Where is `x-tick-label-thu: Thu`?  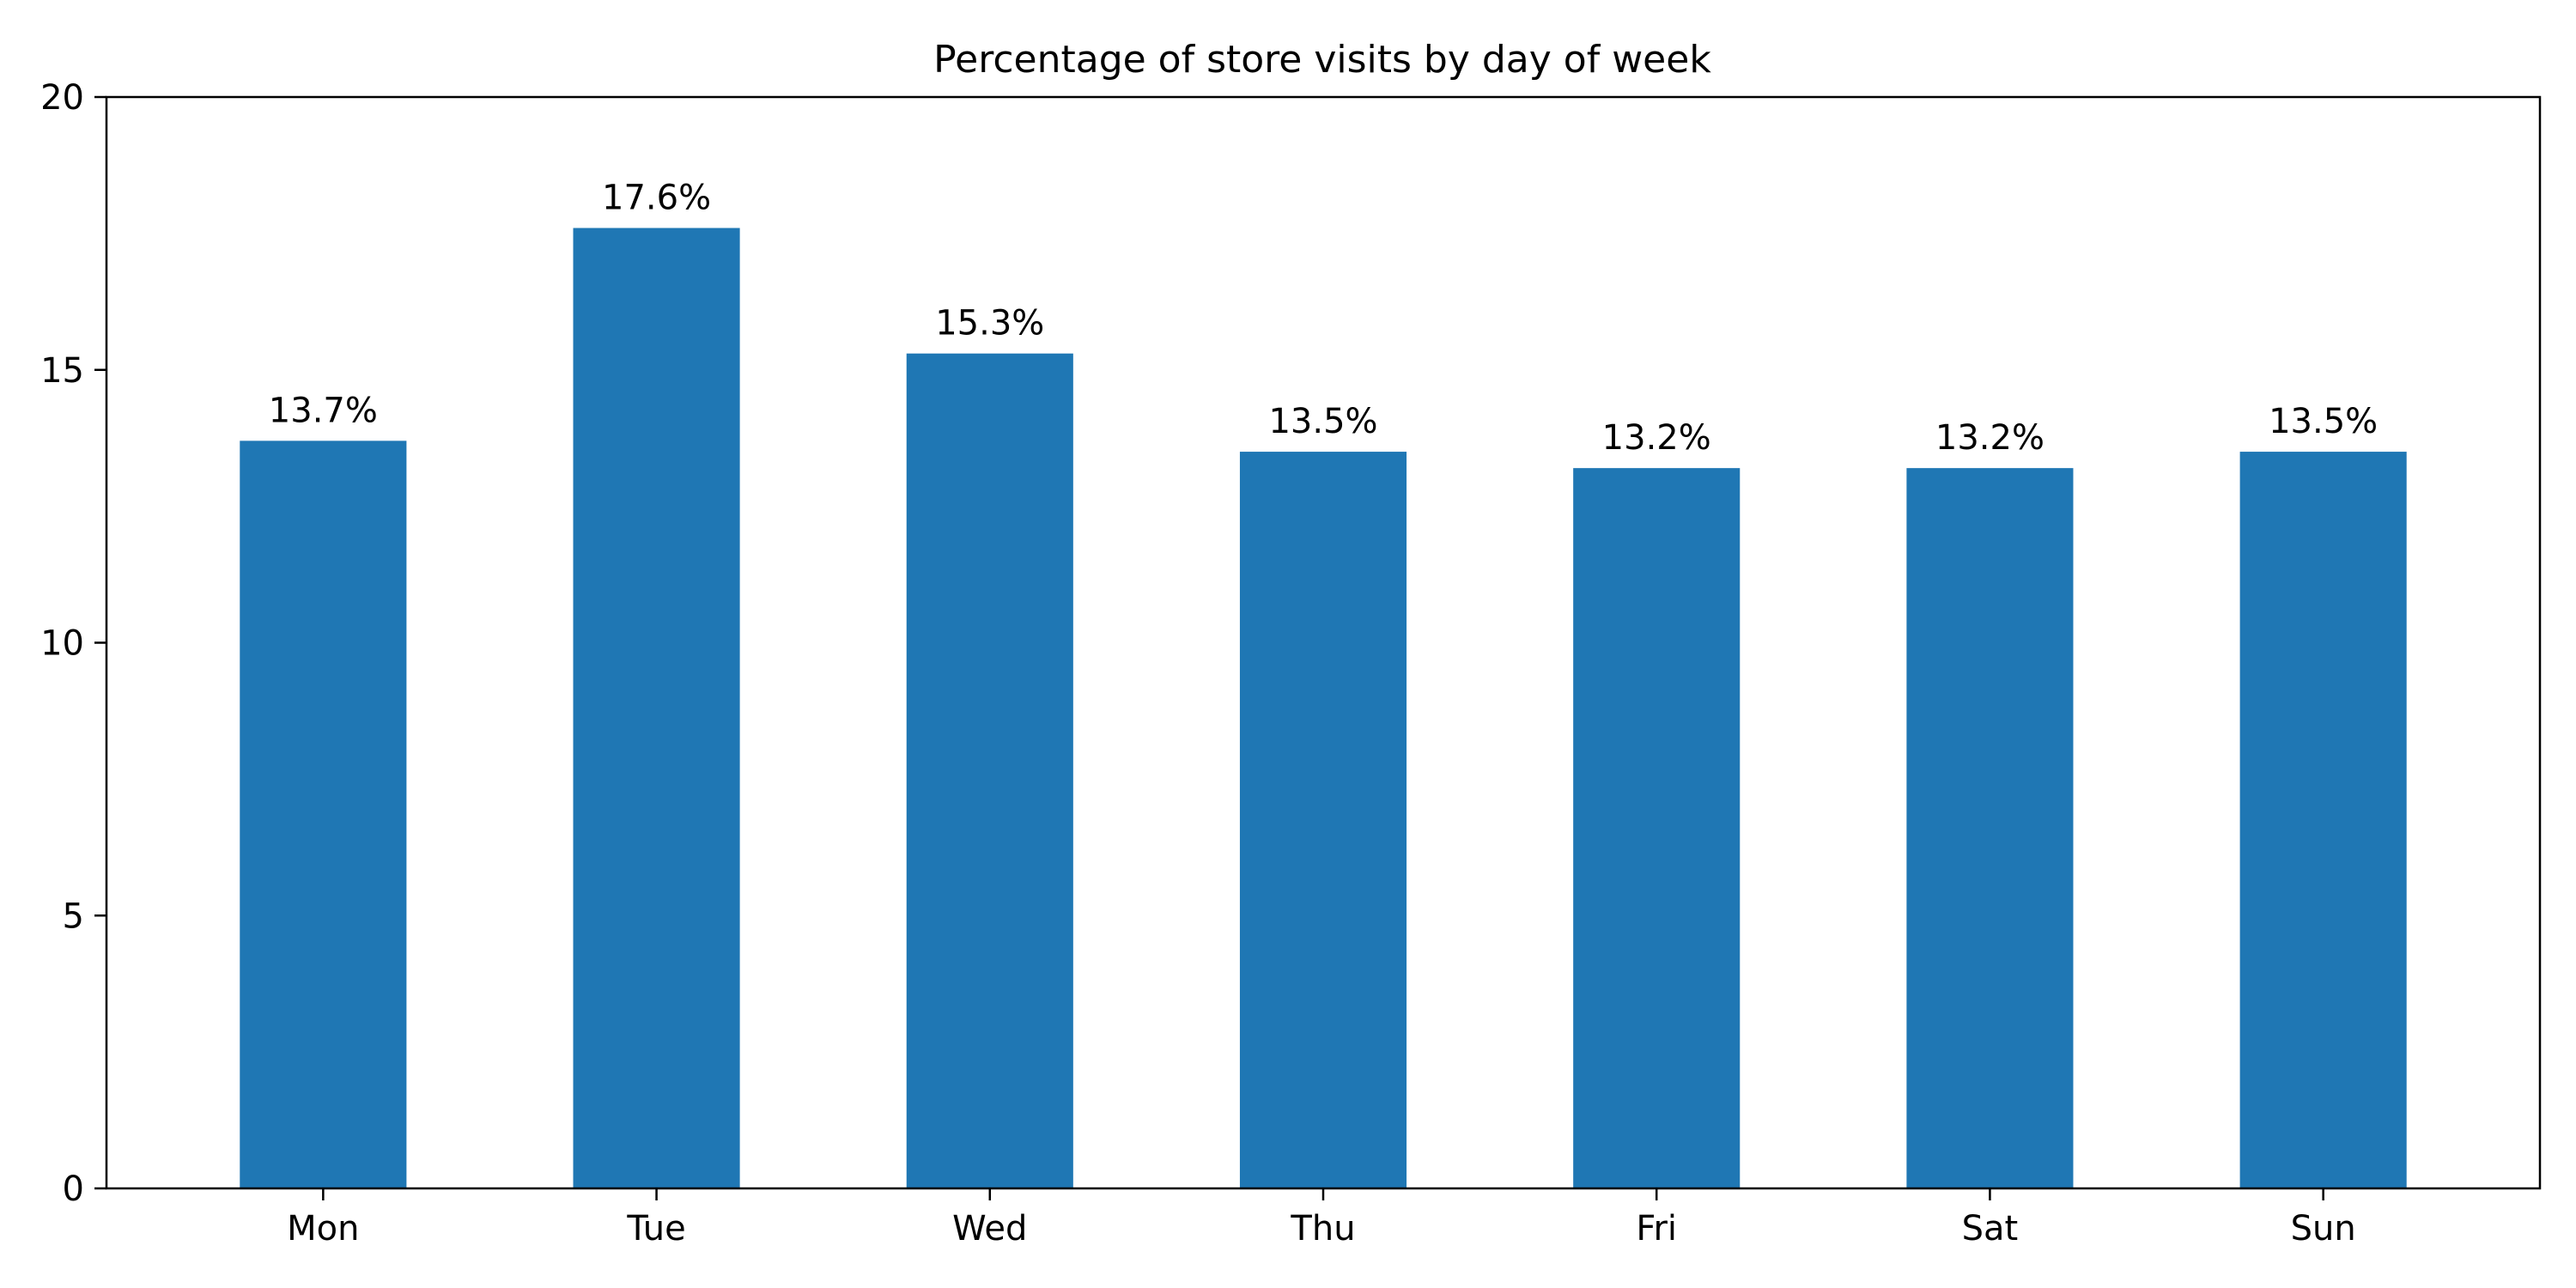 x-tick-label-thu: Thu is located at coordinates (1323, 1229).